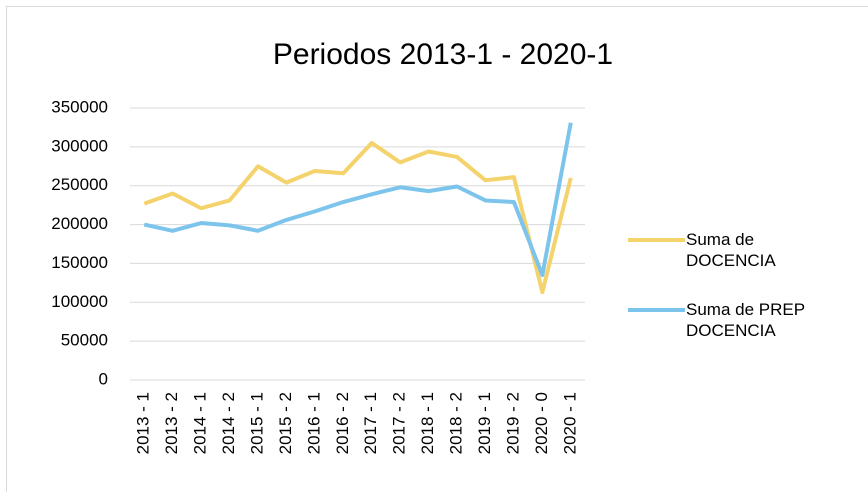 This screenshot has height=492, width=868. What do you see at coordinates (200, 423) in the screenshot?
I see `x-tick-label: 2014 - 1` at bounding box center [200, 423].